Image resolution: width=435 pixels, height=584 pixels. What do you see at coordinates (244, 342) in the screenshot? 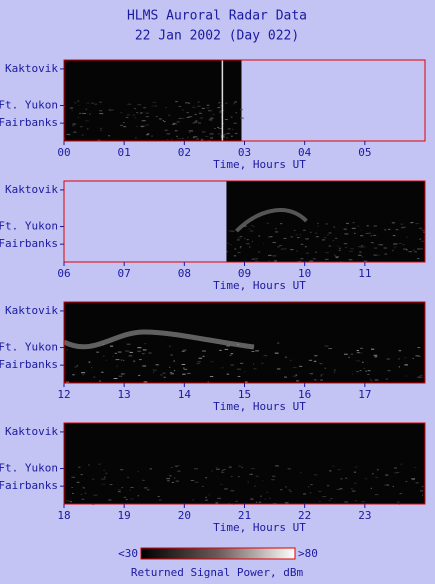
I see `radar-image` at bounding box center [244, 342].